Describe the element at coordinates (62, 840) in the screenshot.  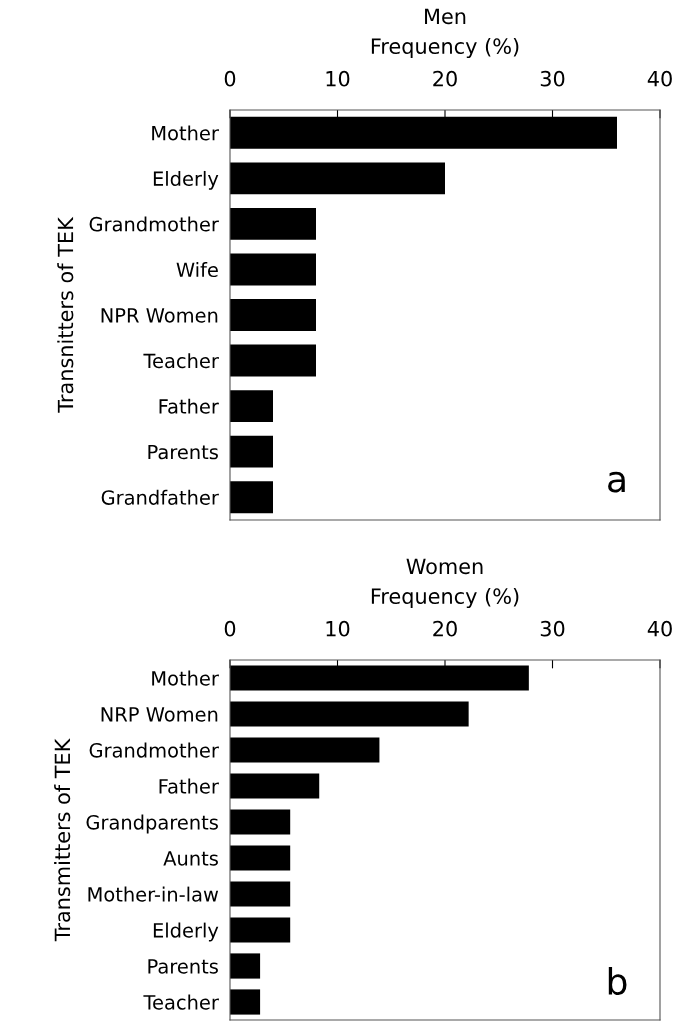
I see `y-axis-title: Transmitters of TEK` at that location.